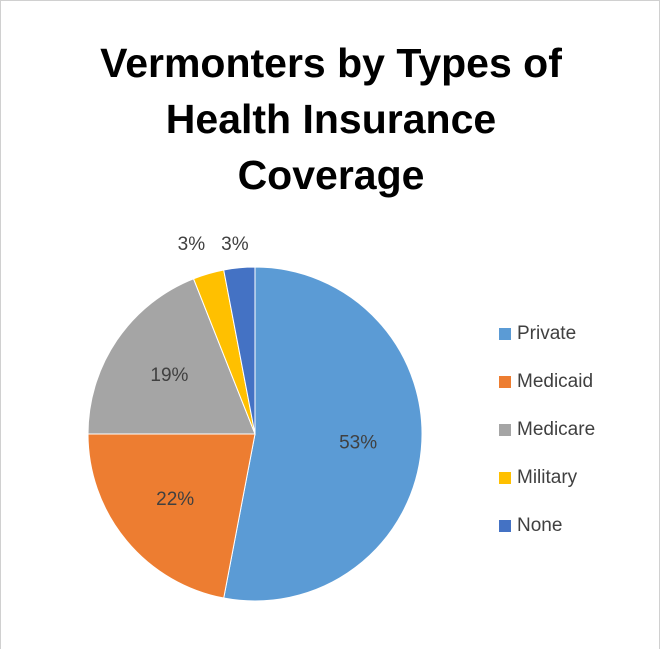  What do you see at coordinates (171, 356) in the screenshot?
I see `pie-slice-medicare` at bounding box center [171, 356].